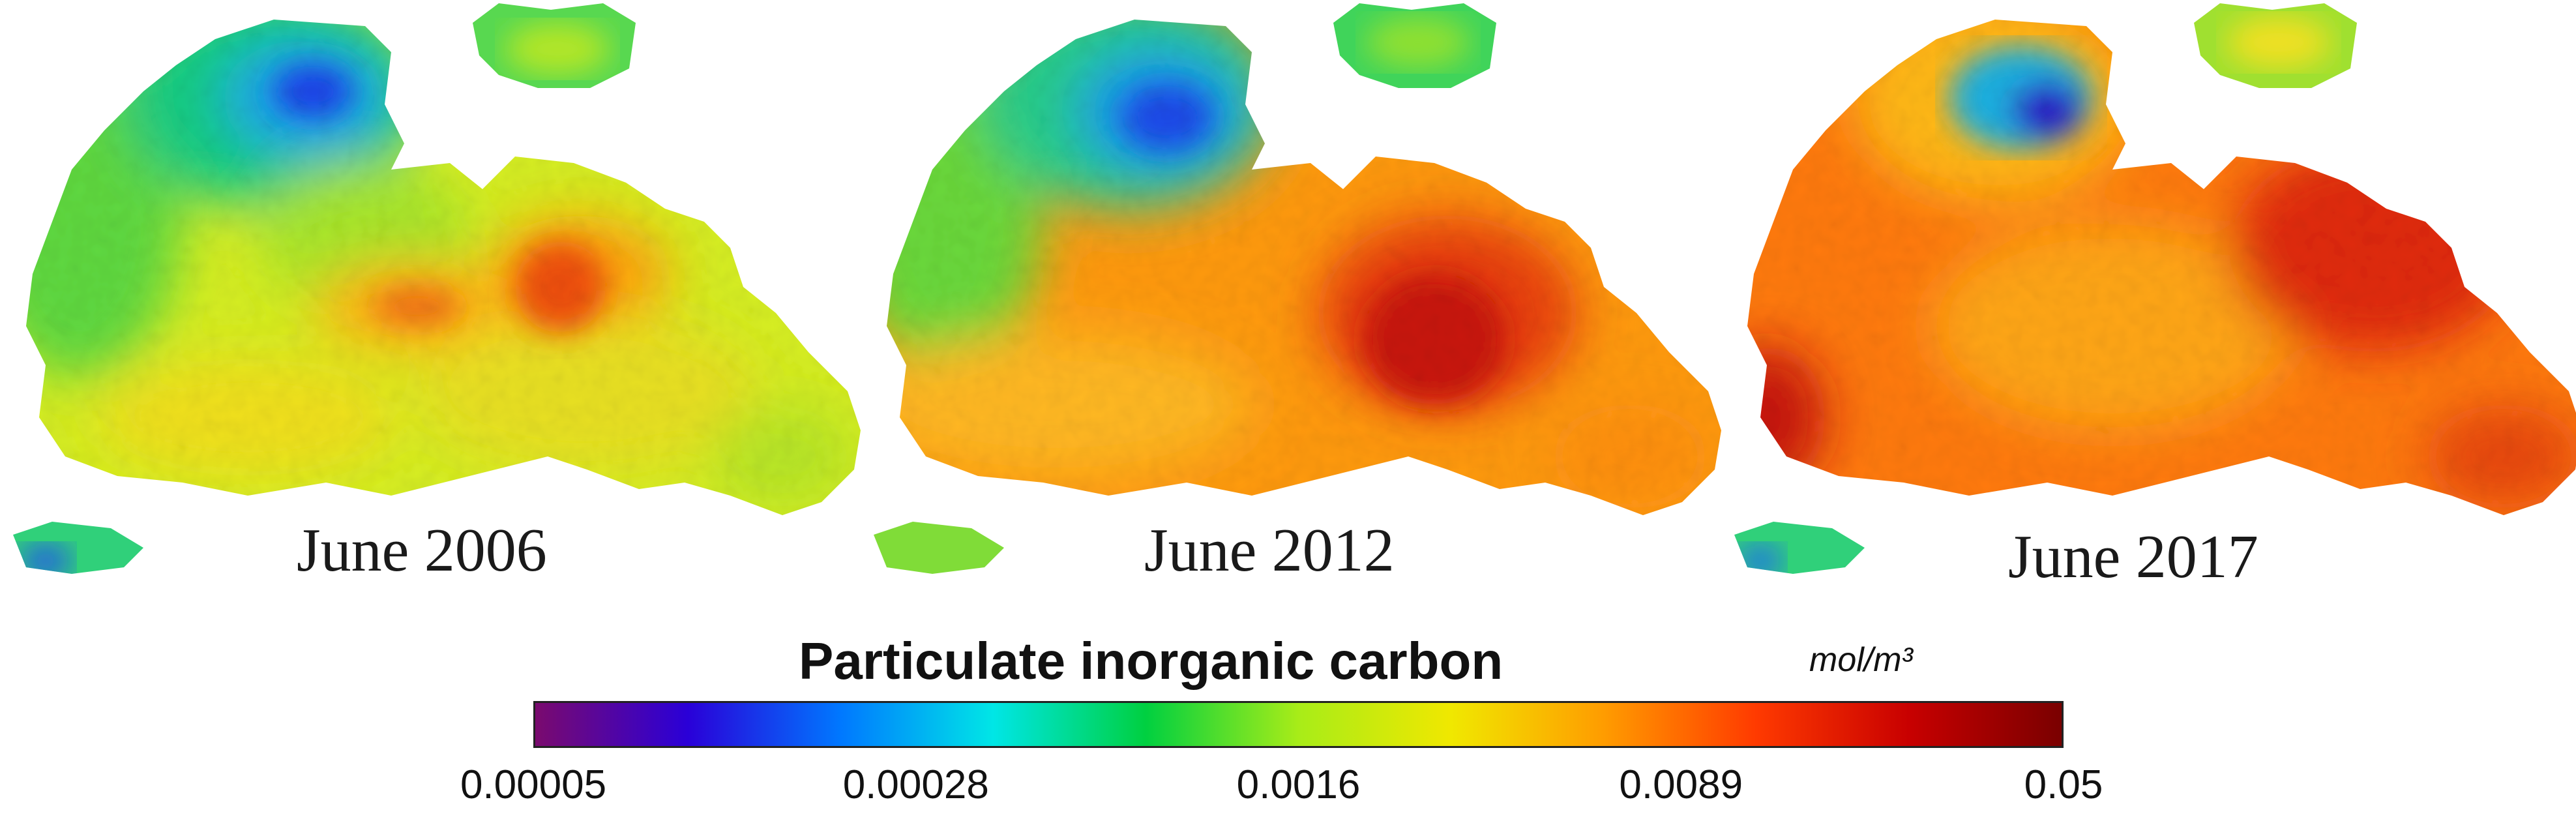 This screenshot has height=821, width=2576. What do you see at coordinates (2133, 557) in the screenshot?
I see `panel-label-2017: June 2017` at bounding box center [2133, 557].